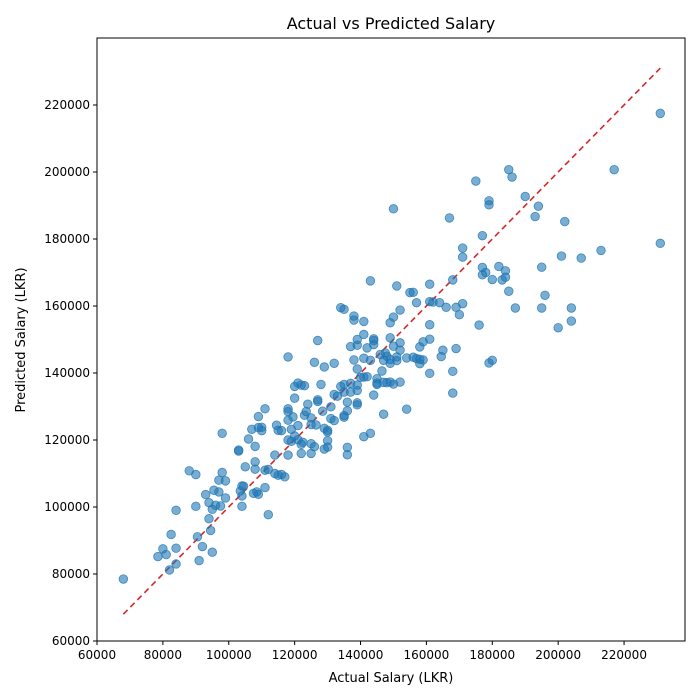 The height and width of the screenshot is (700, 700). Describe the element at coordinates (295, 655) in the screenshot. I see `x-tick-label: 120000` at that location.